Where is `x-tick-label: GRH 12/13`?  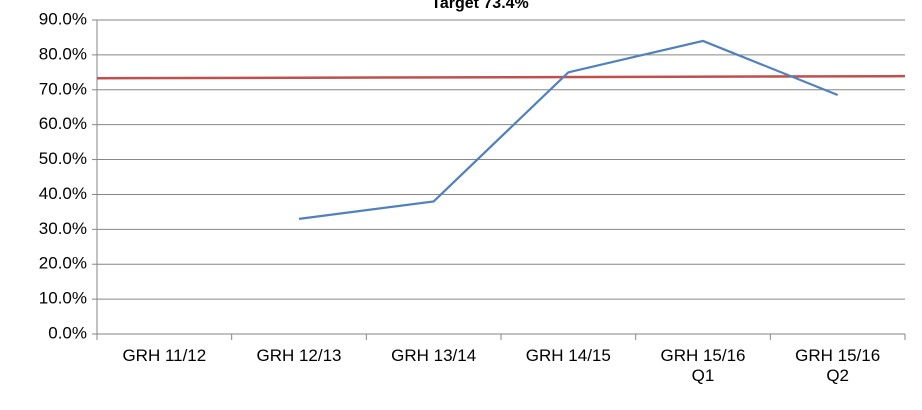
x-tick-label: GRH 12/13 is located at coordinates (299, 355).